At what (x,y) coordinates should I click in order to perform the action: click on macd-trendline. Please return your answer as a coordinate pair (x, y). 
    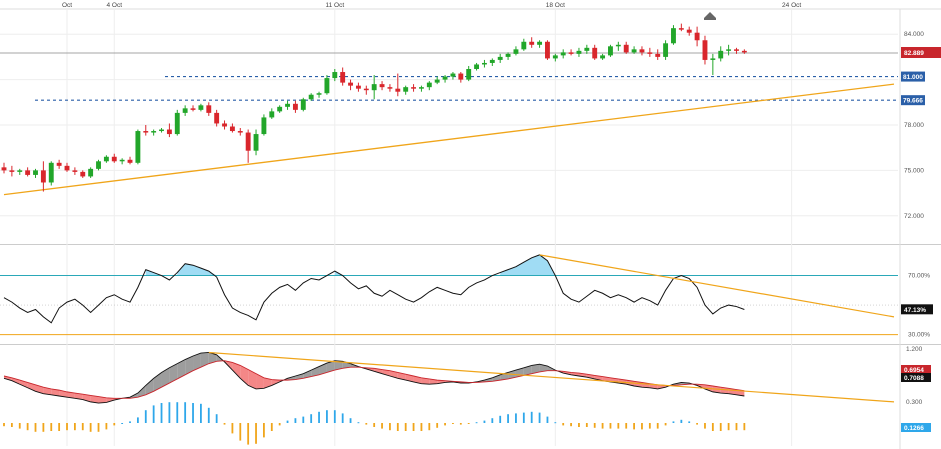
    Looking at the image, I should click on (551, 377).